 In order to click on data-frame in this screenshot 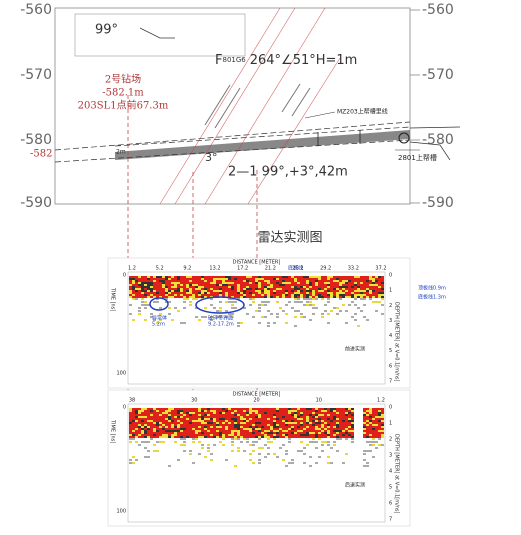, I will do `click(256, 463)`.